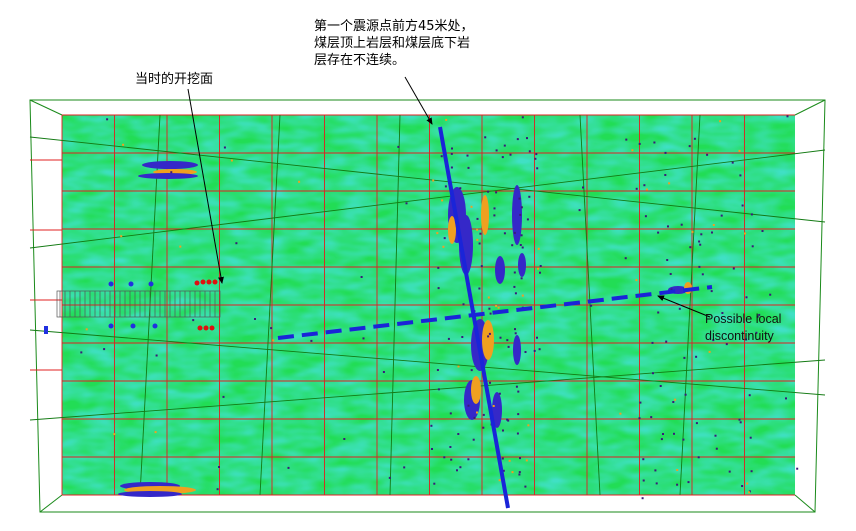 Image resolution: width=856 pixels, height=531 pixels. I want to click on fault-line, so click(474, 317).